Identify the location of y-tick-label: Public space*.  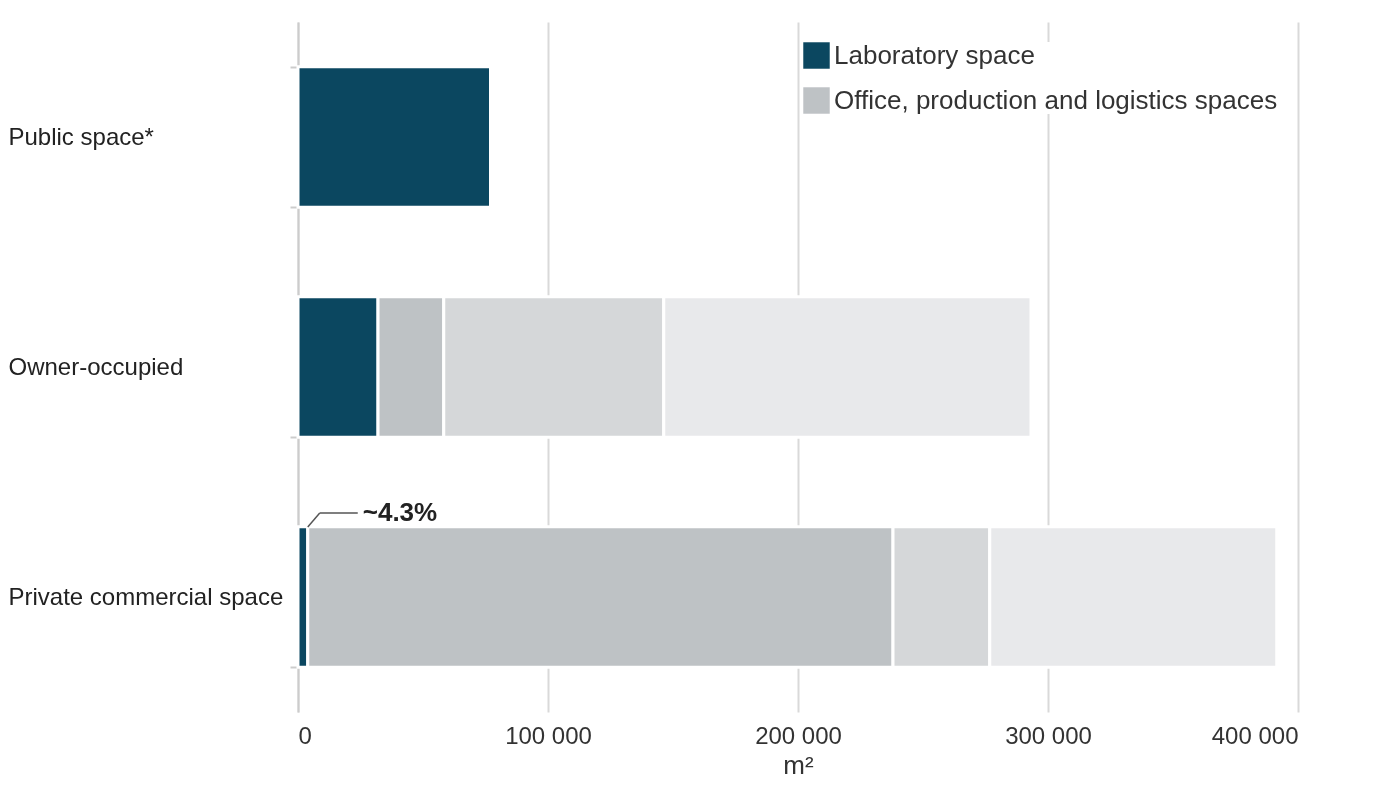
(81, 136).